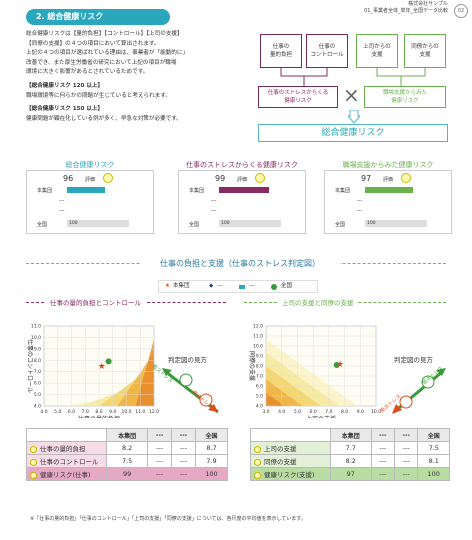 This screenshot has width=472, height=540. What do you see at coordinates (265, 412) in the screenshot?
I see `x-tick: 3.0` at bounding box center [265, 412].